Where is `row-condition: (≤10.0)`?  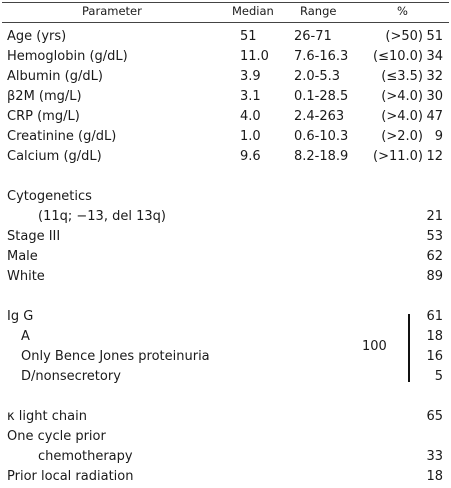 row-condition: (≤10.0) is located at coordinates (398, 56).